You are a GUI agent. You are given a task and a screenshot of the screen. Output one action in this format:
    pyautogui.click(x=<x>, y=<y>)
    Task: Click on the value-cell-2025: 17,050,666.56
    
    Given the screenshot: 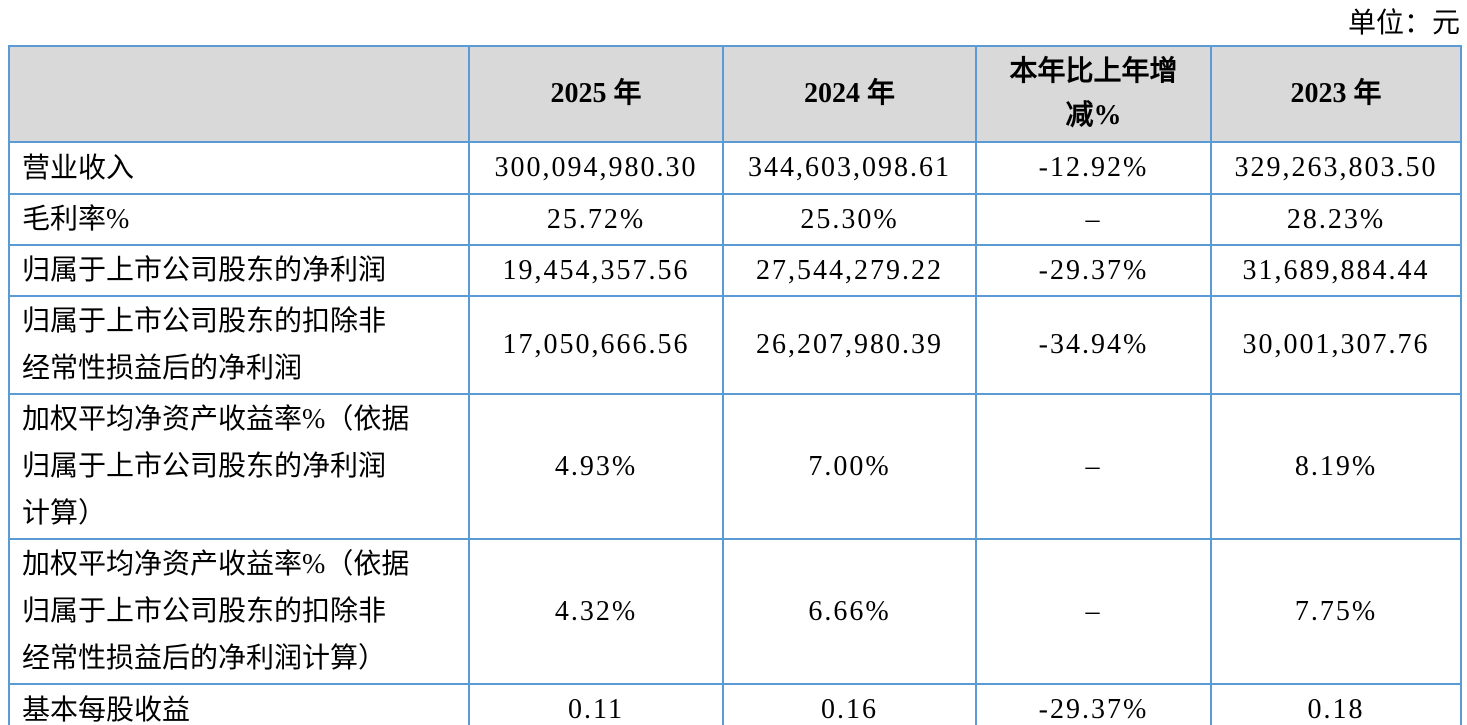 What is the action you would take?
    pyautogui.click(x=596, y=345)
    